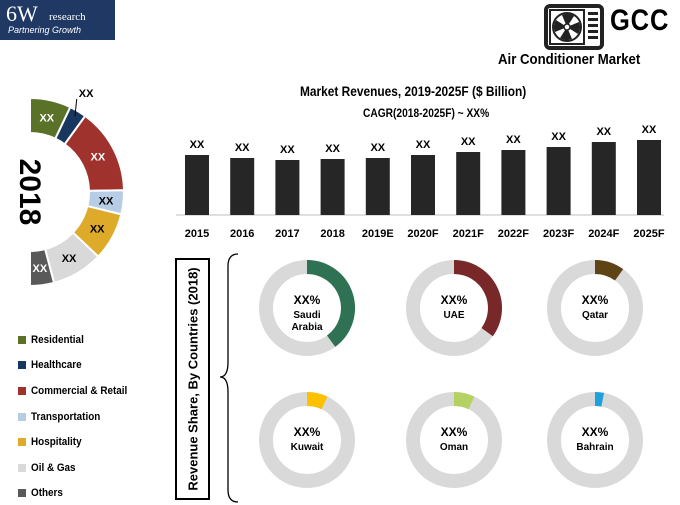  I want to click on donut-hole, so click(43, 192).